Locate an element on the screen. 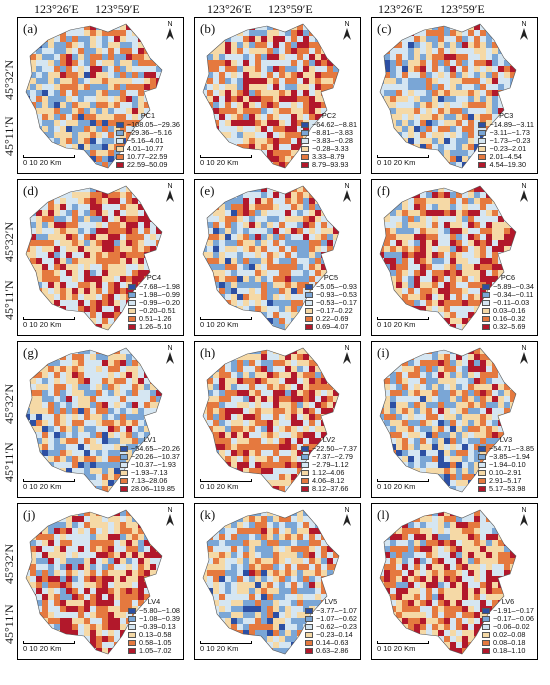  panel-label: (e) is located at coordinates (207, 190).